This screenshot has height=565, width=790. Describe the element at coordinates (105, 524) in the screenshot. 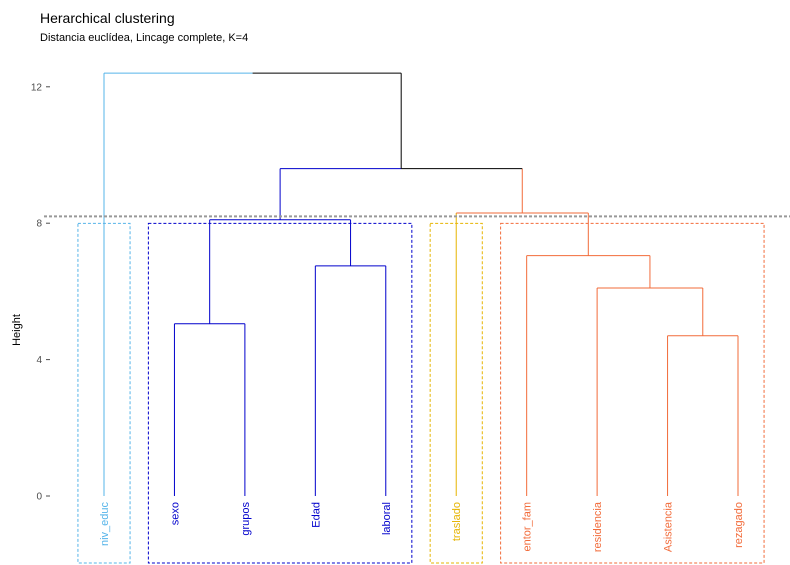

I see `leaf-label: niv_educ` at that location.